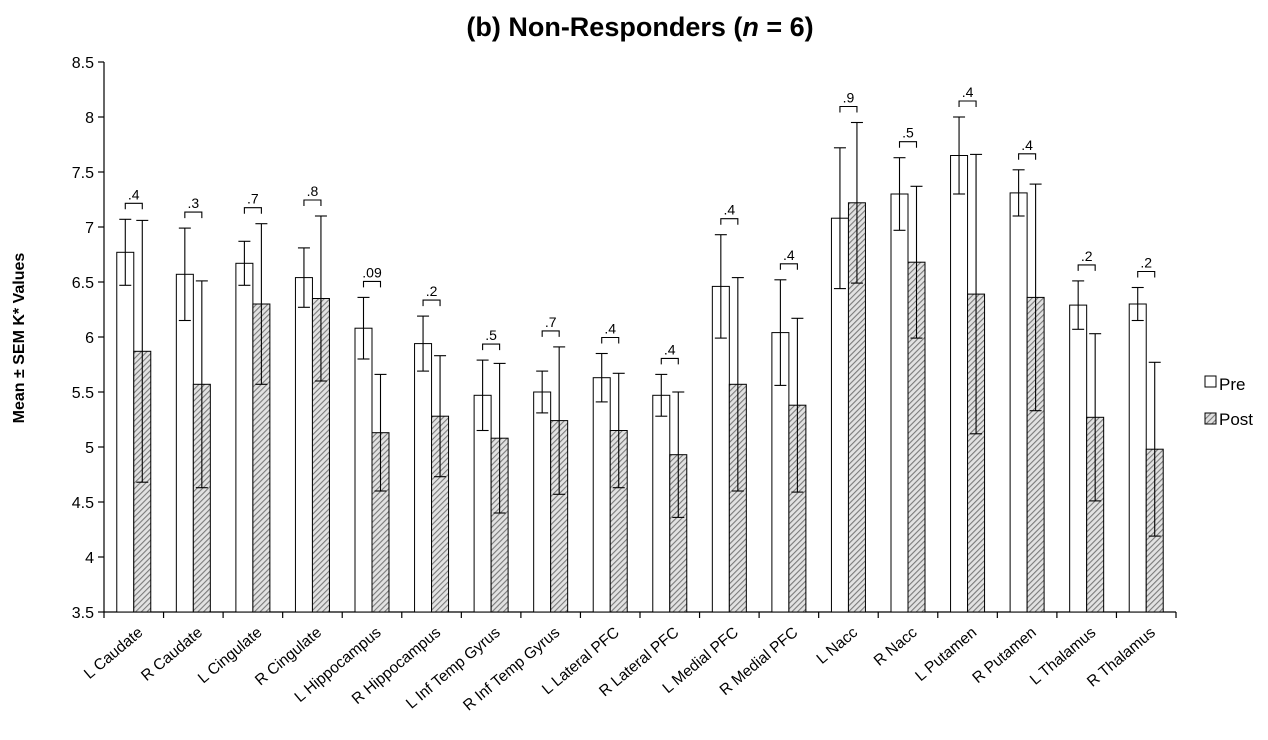 This screenshot has width=1268, height=740. Describe the element at coordinates (838, 646) in the screenshot. I see `category-label: L Nacc` at that location.